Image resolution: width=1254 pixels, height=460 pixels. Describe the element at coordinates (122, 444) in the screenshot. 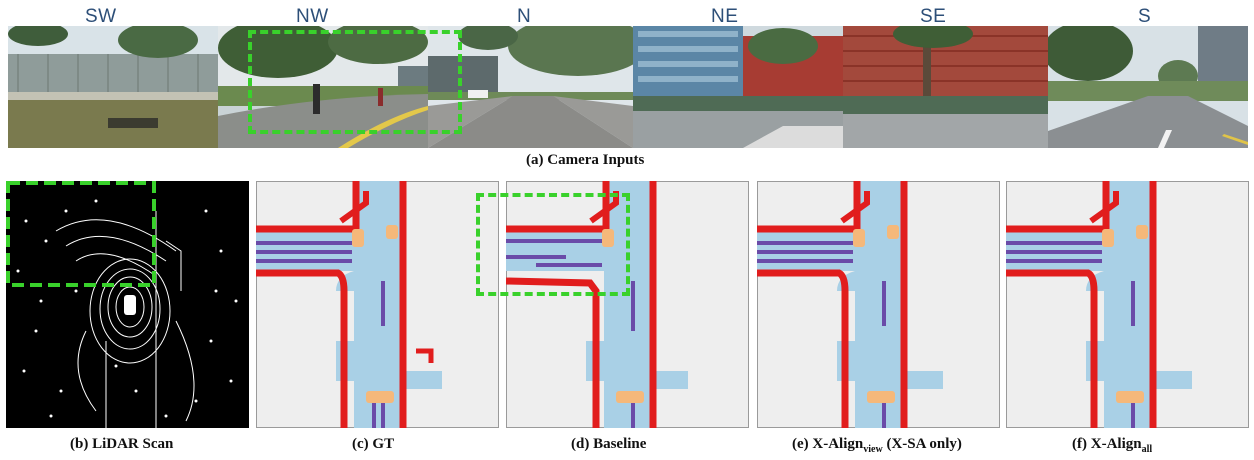

I see `caption-lidar-scan: (b) LiDAR Scan` at that location.